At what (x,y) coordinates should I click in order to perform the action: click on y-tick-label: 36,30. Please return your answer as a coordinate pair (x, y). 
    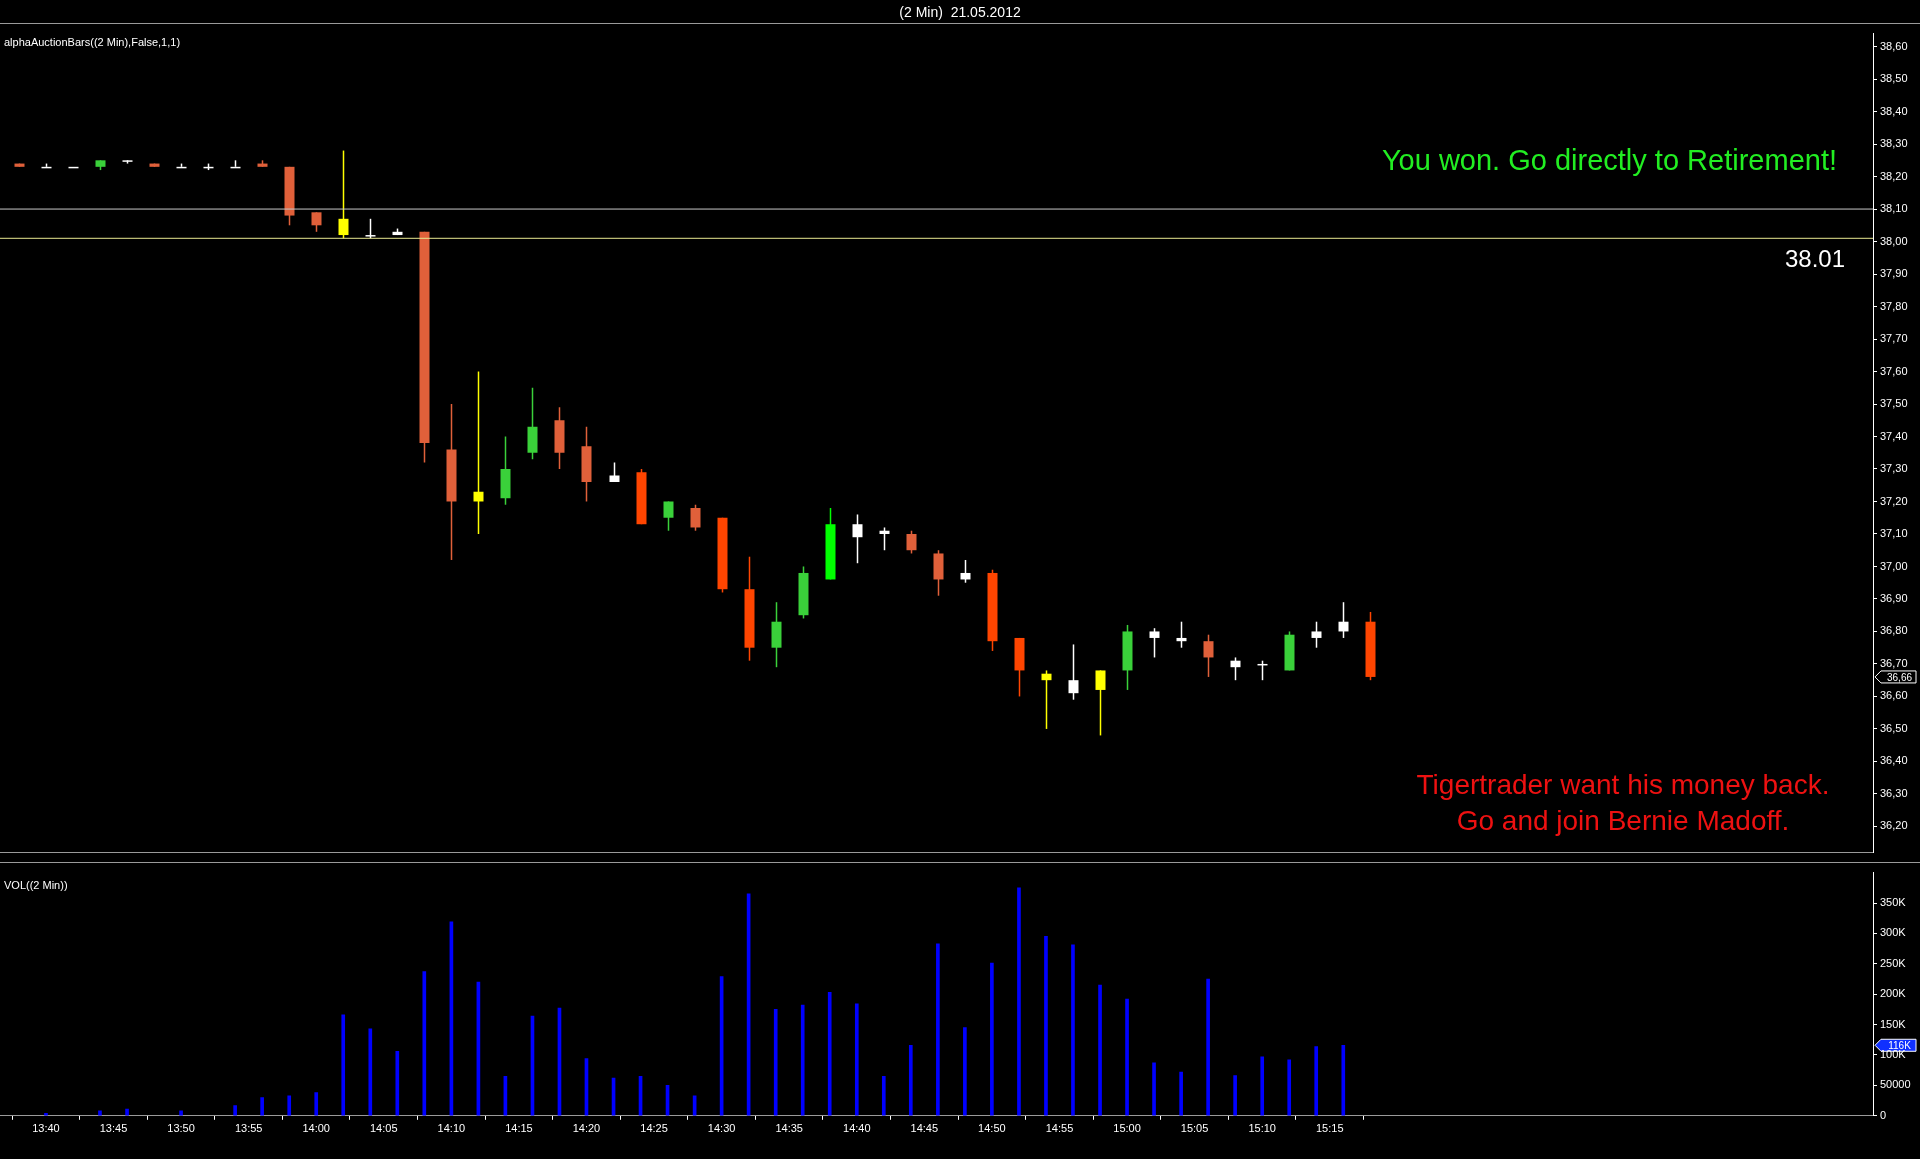
    Looking at the image, I should click on (1894, 792).